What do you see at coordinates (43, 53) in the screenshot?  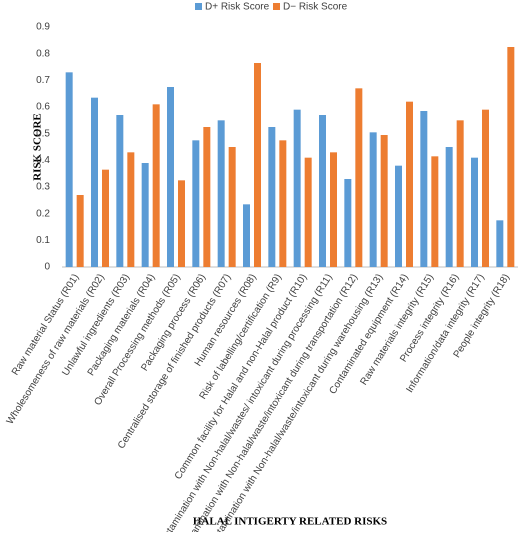 I see `y-tick-label: 0.8` at bounding box center [43, 53].